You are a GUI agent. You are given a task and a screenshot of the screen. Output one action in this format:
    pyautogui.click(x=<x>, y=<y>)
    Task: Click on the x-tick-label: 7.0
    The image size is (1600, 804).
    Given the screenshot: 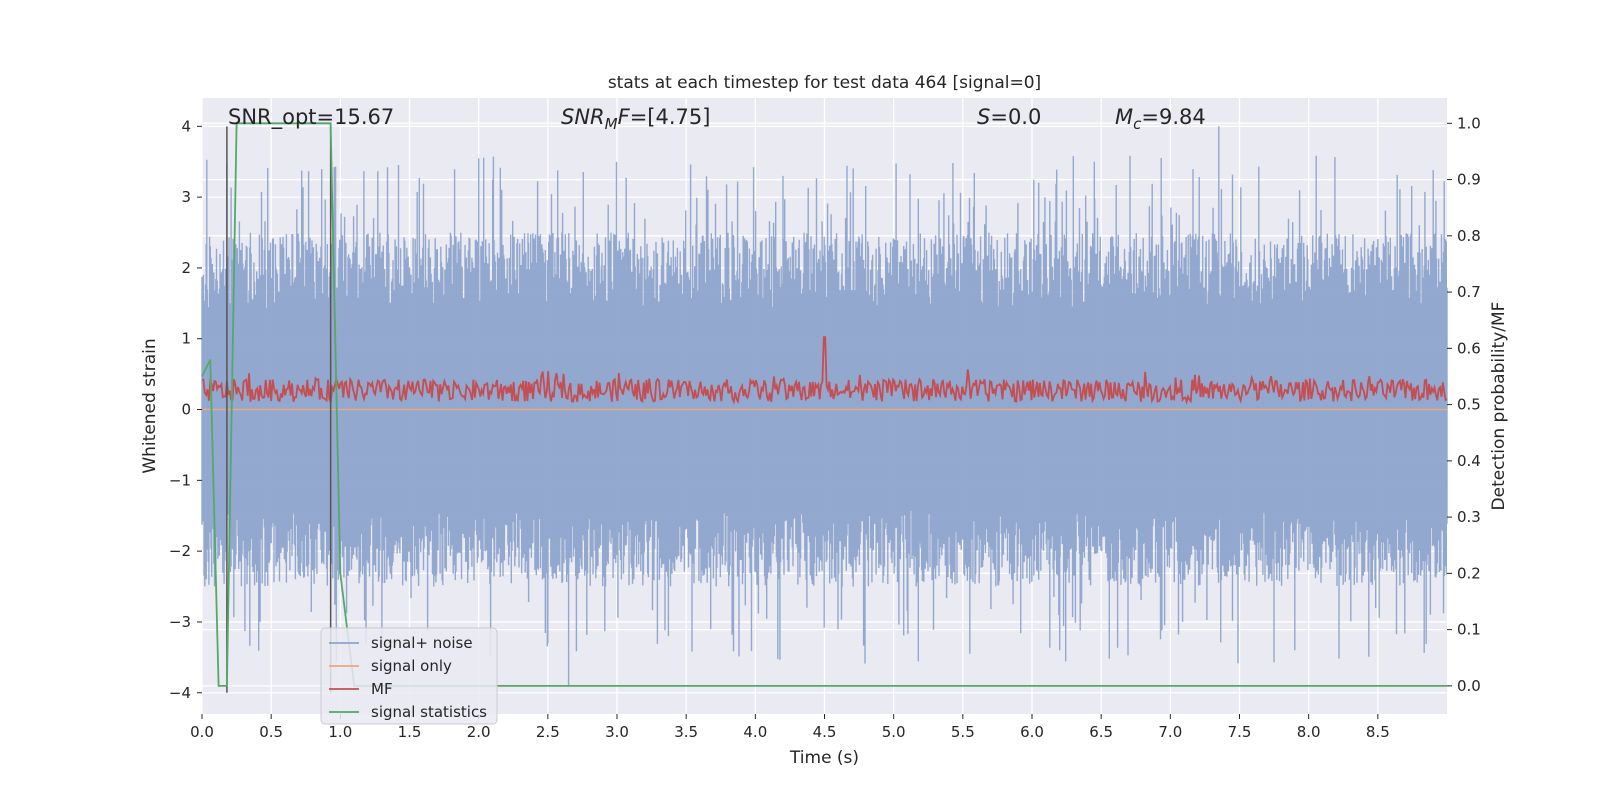 What is the action you would take?
    pyautogui.click(x=1170, y=732)
    